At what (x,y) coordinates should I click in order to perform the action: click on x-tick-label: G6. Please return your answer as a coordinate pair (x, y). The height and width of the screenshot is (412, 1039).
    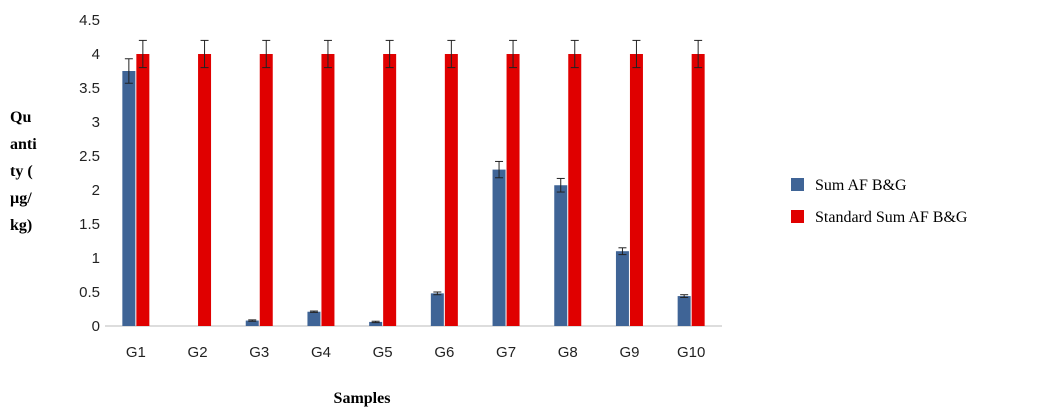
    Looking at the image, I should click on (444, 352).